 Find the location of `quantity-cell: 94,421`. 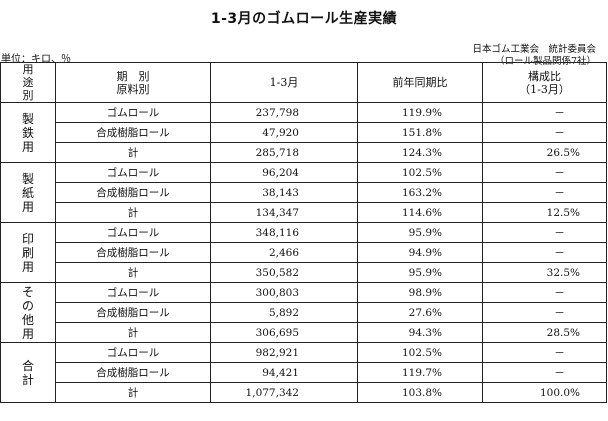

quantity-cell: 94,421 is located at coordinates (284, 372).